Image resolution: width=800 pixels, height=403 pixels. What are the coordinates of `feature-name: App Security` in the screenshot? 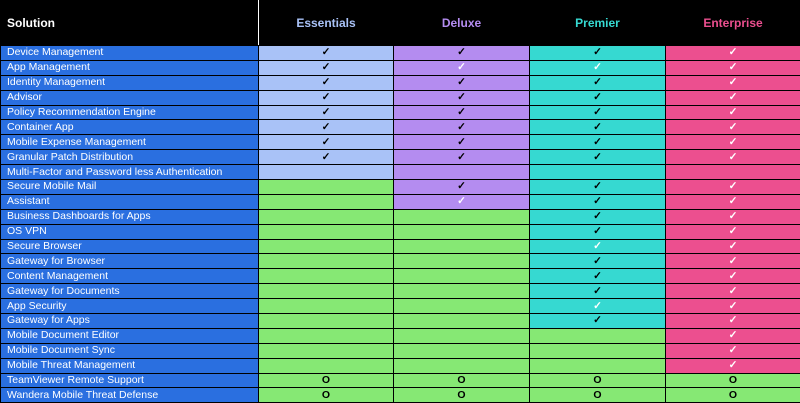 It's located at (130, 306).